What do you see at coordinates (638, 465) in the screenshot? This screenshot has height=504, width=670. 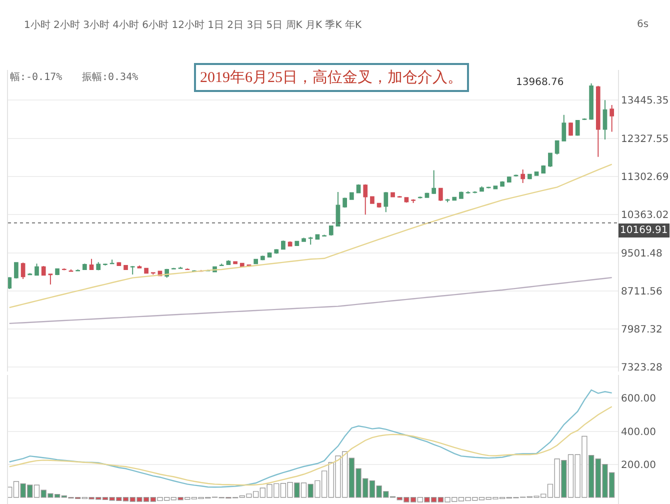 I see `y-tick-label: 200.00` at bounding box center [638, 465].